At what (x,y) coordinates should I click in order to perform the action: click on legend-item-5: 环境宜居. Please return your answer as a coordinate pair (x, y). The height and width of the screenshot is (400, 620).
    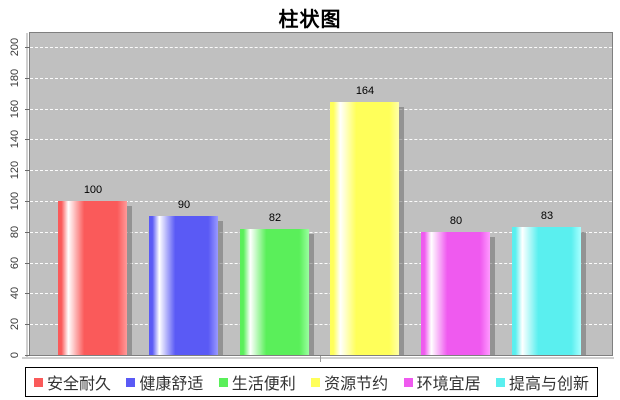
    Looking at the image, I should click on (442, 382).